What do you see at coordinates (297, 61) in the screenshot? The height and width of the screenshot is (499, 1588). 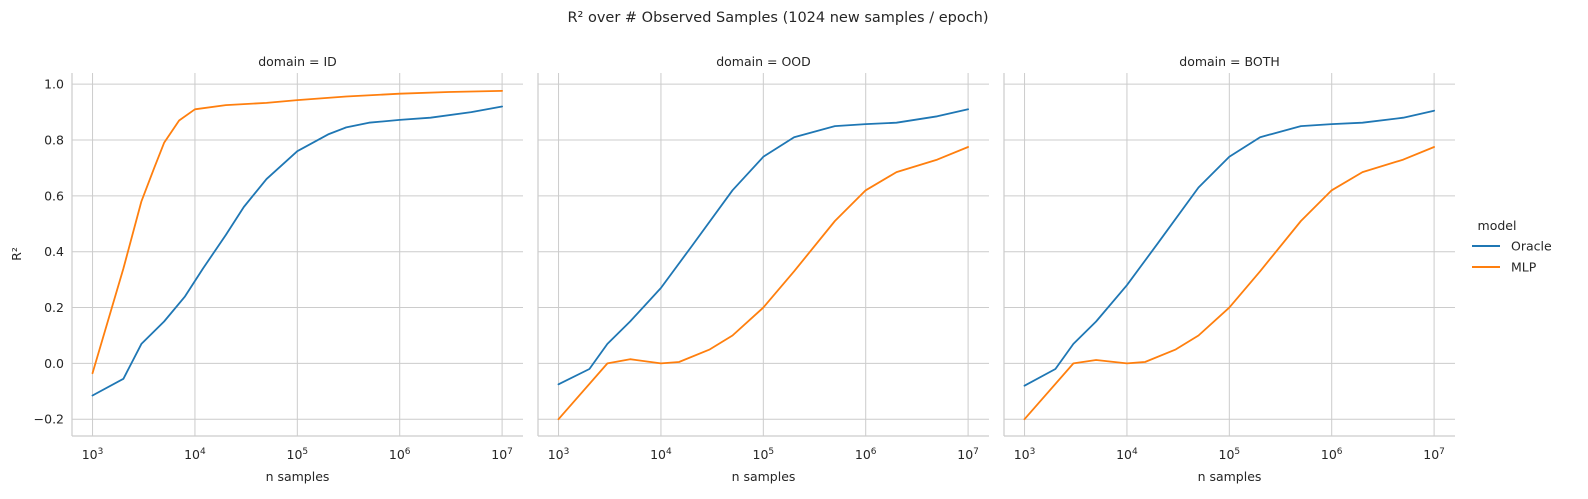 I see `panel-title: domain = ID` at bounding box center [297, 61].